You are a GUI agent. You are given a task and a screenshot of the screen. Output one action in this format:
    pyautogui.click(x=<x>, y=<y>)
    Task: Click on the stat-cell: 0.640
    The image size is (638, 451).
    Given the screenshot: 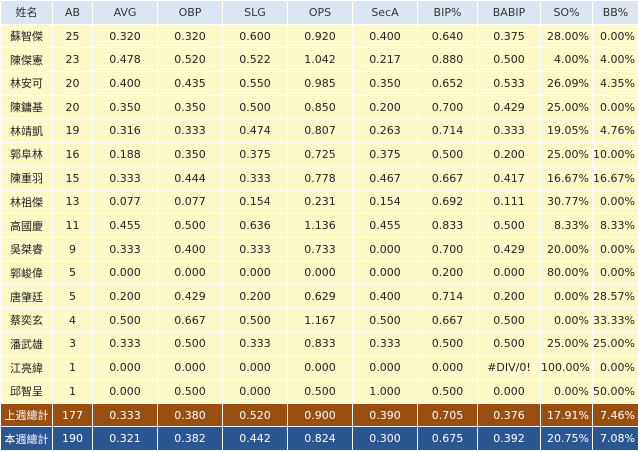 What is the action you would take?
    pyautogui.click(x=448, y=36)
    